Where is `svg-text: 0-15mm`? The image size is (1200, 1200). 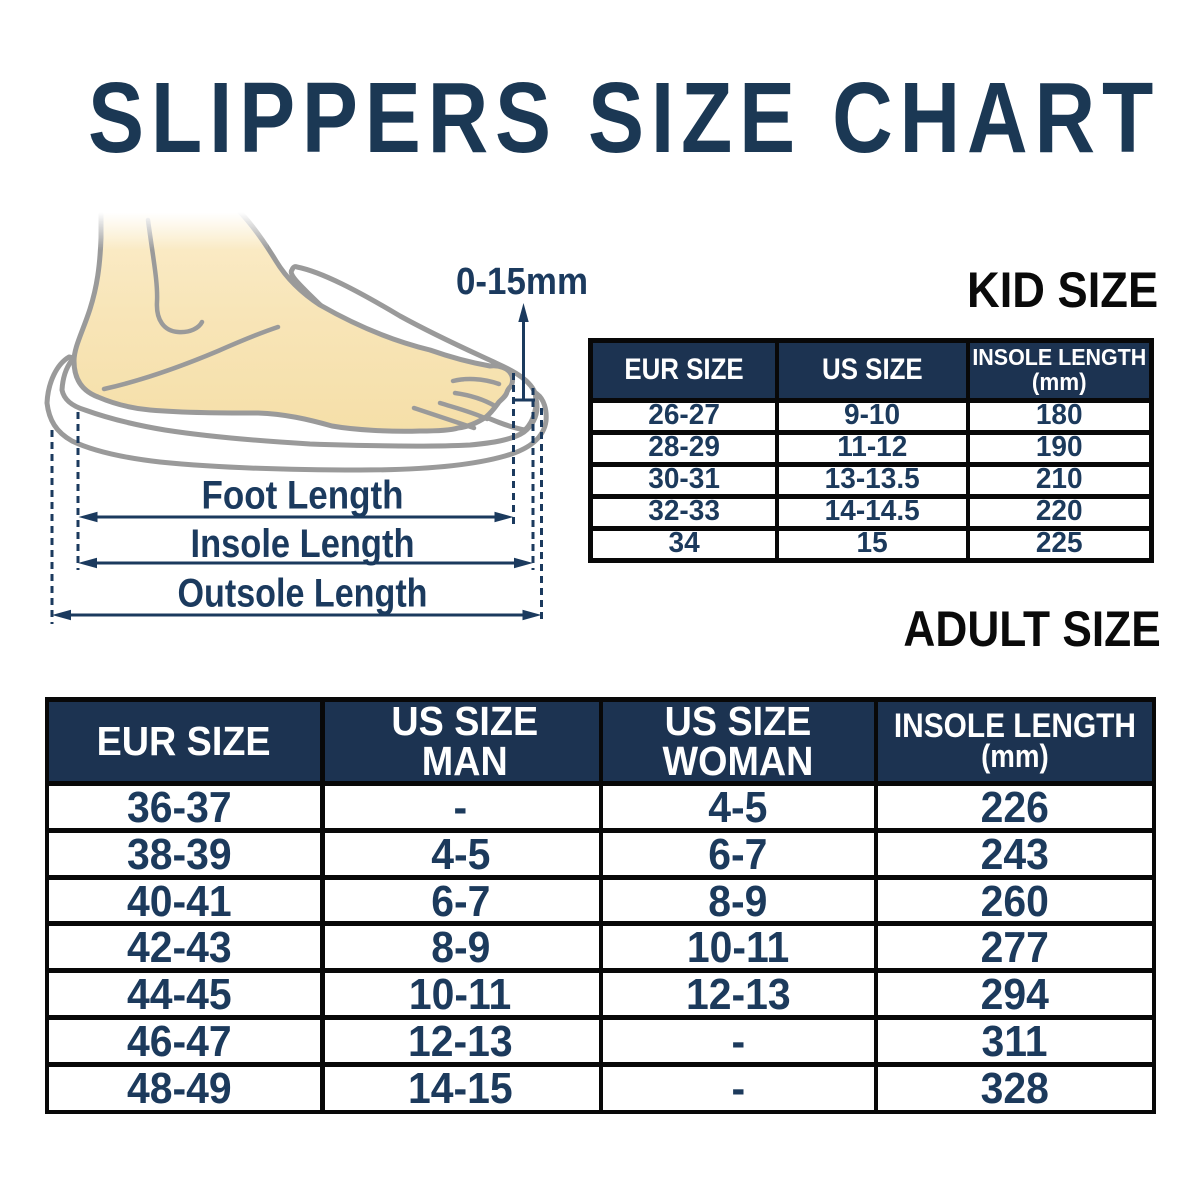
svg-text: 0-15mm is located at coordinates (522, 282).